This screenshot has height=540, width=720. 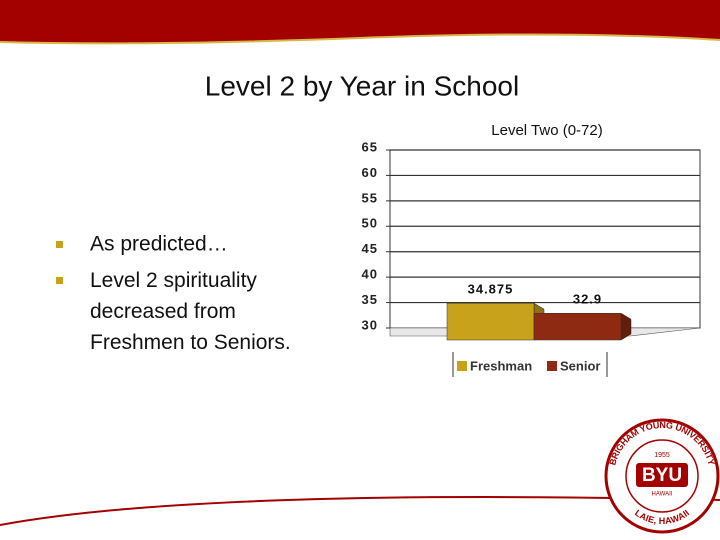 What do you see at coordinates (360, 511) in the screenshot?
I see `footer-rule` at bounding box center [360, 511].